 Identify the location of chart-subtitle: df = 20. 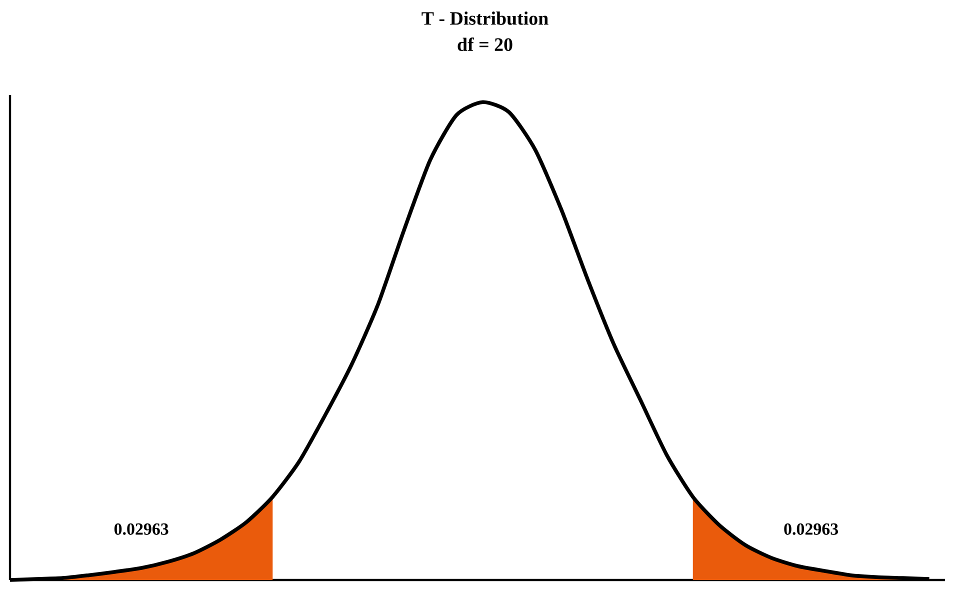
(485, 45).